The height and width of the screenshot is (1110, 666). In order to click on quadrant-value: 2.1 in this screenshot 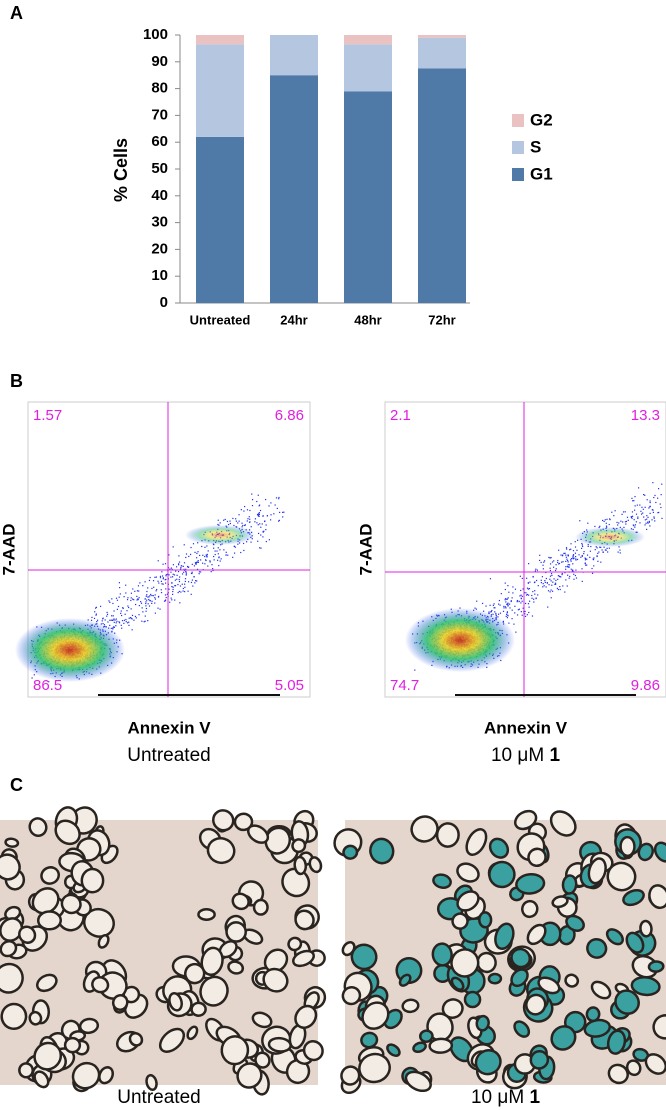, I will do `click(400, 415)`.